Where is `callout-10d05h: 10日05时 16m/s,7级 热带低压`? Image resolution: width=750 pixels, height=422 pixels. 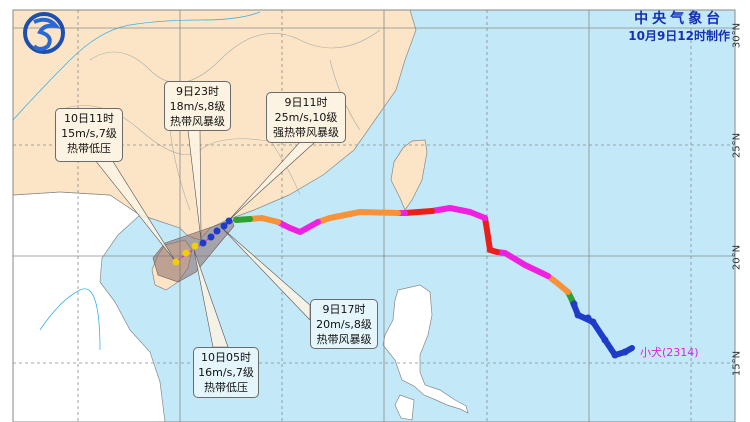 callout-10d05h: 10日05时 16m/s,7级 热带低压 is located at coordinates (226, 372).